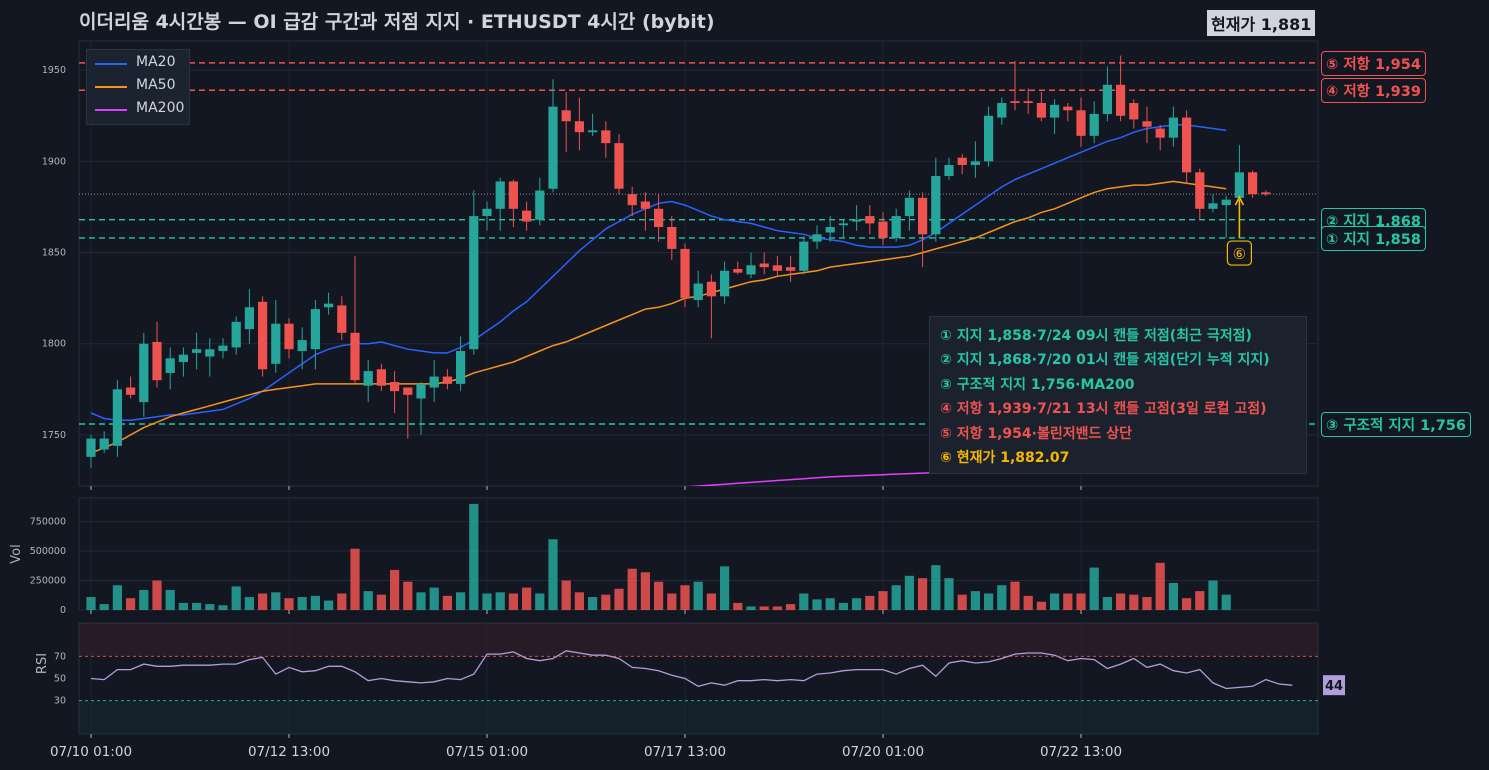  I want to click on x-tick-label: 07/10 01:00, so click(91, 752).